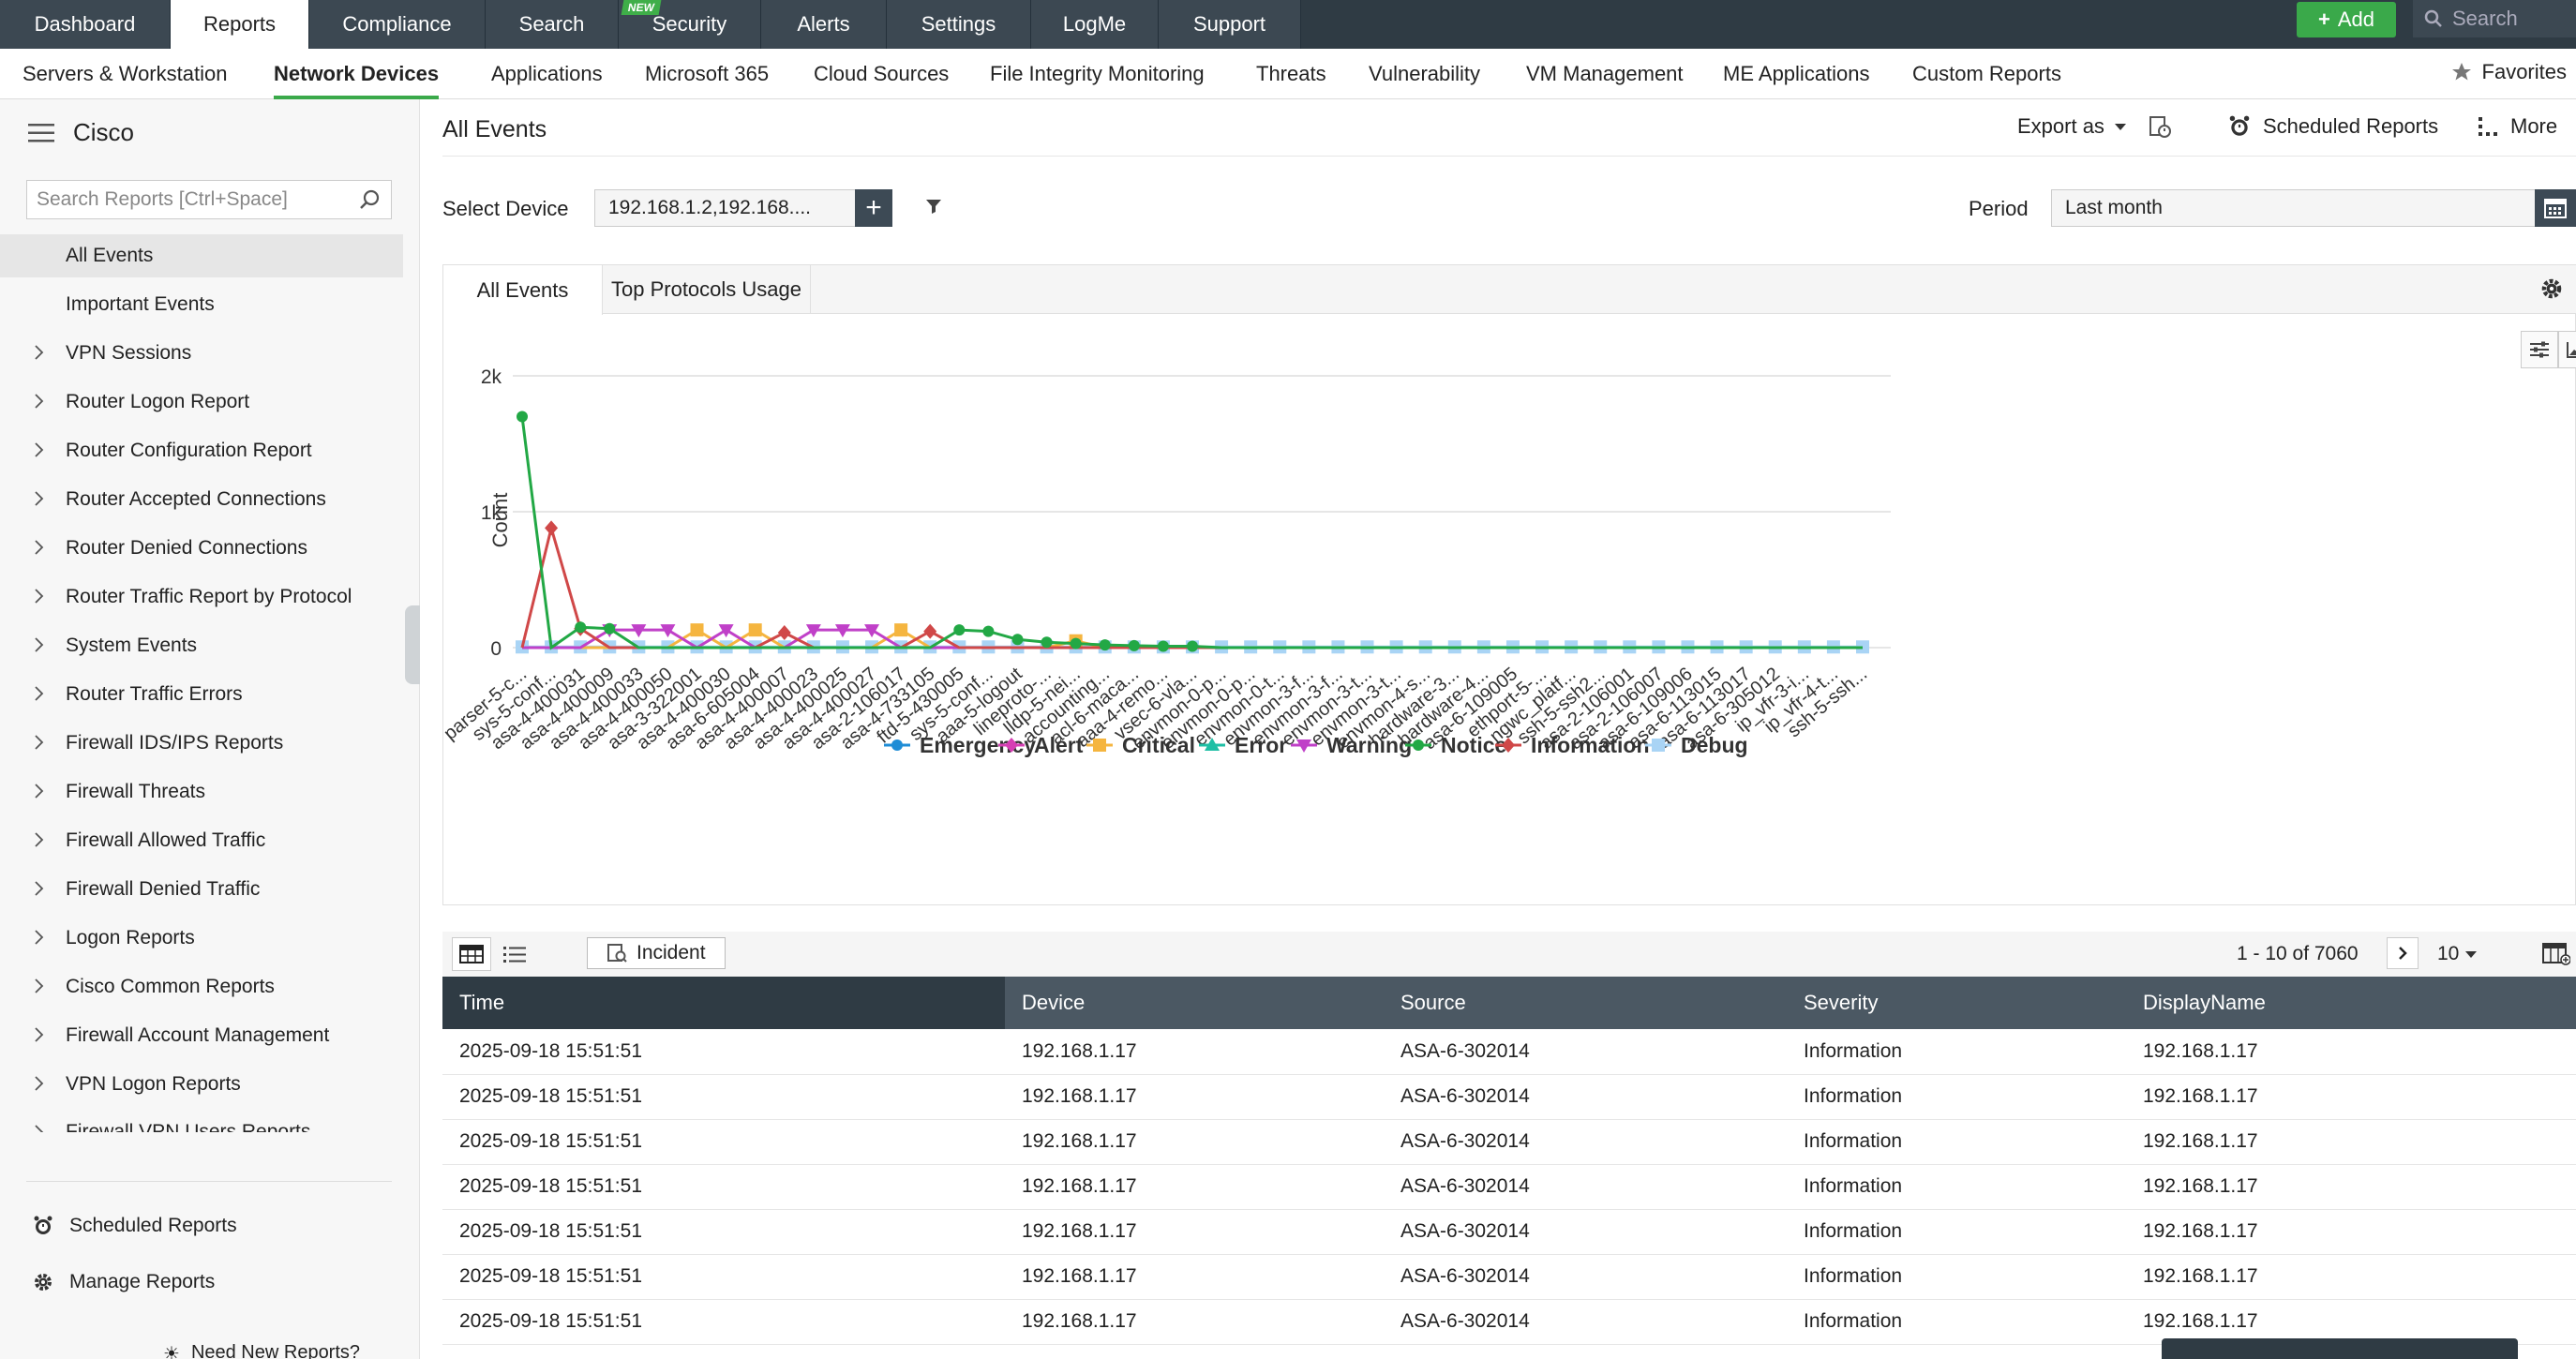 The height and width of the screenshot is (1359, 2576). What do you see at coordinates (1425, 73) in the screenshot?
I see `subtab-vulnerability: Vulnerability` at bounding box center [1425, 73].